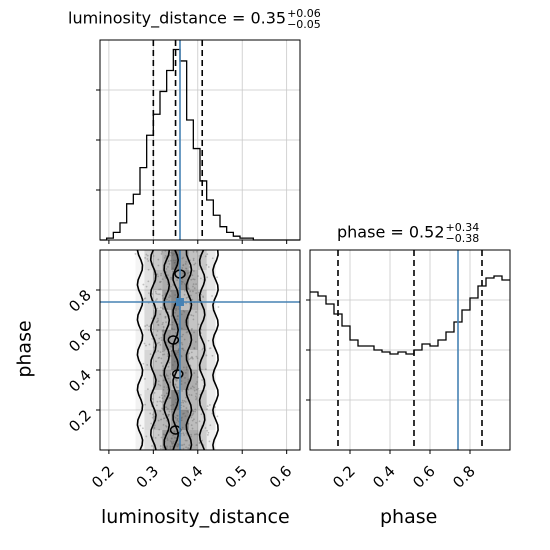 Image resolution: width=550 pixels, height=550 pixels. Describe the element at coordinates (236, 477) in the screenshot. I see `joint-xtick-label-3: 0.5` at that location.